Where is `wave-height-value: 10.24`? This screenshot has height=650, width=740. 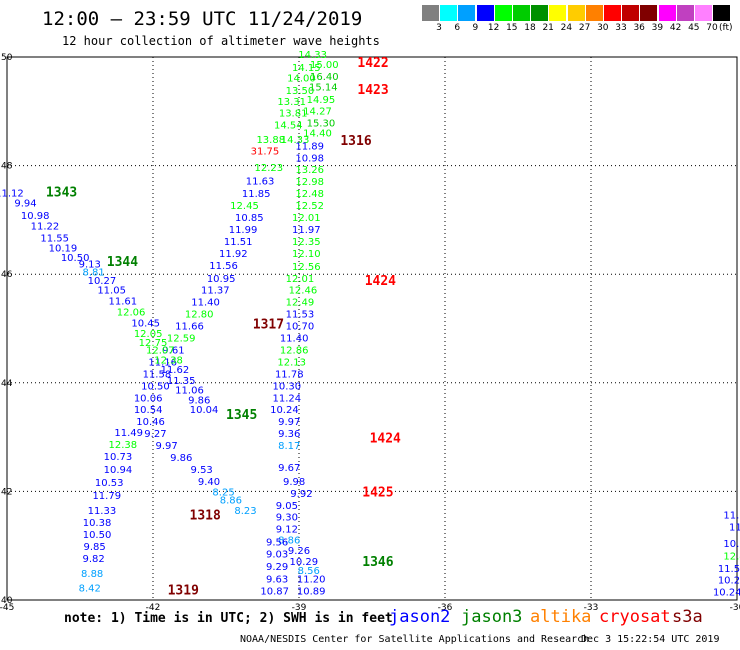
wave-height-value: 10.24 is located at coordinates (284, 410).